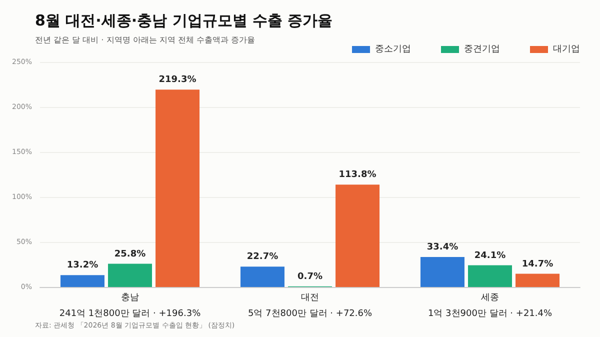 This screenshot has width=600, height=337. What do you see at coordinates (145, 40) in the screenshot?
I see `chart-subtitle: 전년 같은 달 대비 · 지역명 아래는 지역 전체 수출액과 증가율` at bounding box center [145, 40].